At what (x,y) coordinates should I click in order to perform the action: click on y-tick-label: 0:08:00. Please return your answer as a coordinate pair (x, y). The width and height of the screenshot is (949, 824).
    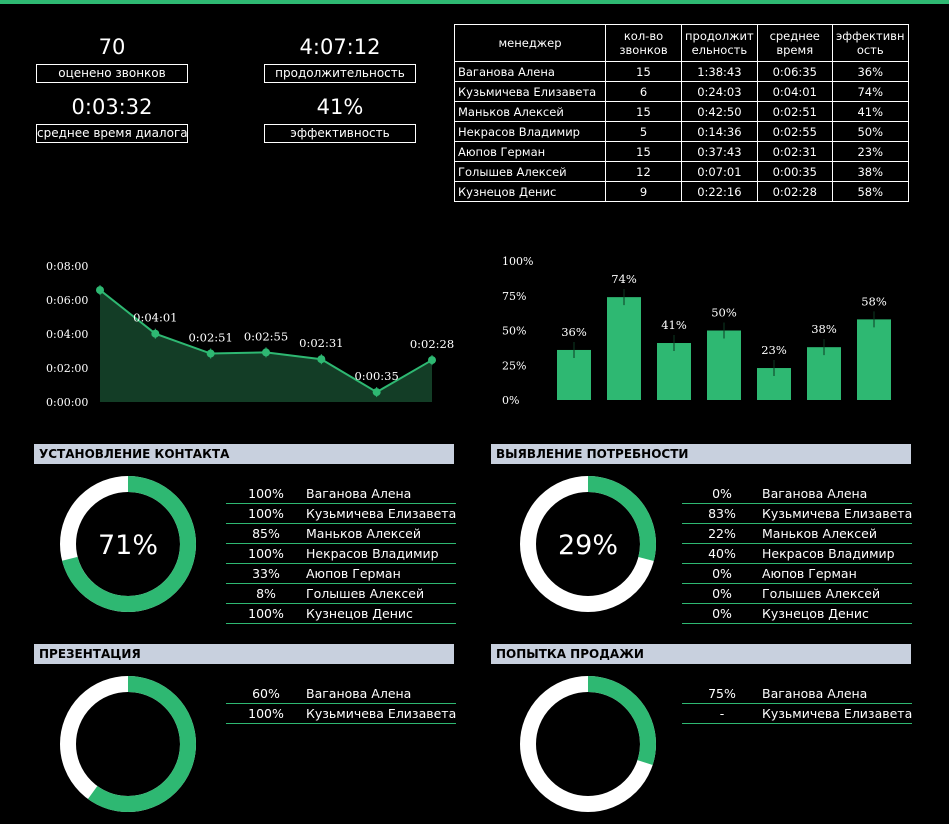
    Looking at the image, I should click on (67, 266).